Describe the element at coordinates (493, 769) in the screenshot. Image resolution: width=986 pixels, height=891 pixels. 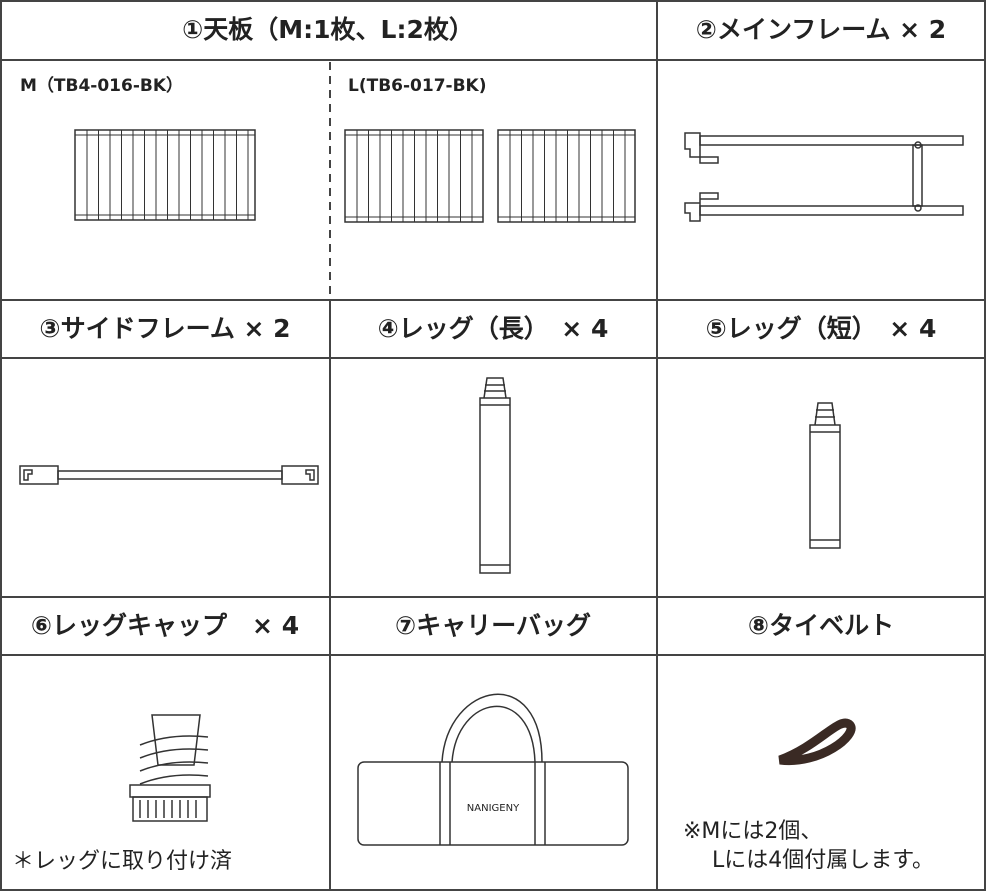
I see `bag-drawing` at that location.